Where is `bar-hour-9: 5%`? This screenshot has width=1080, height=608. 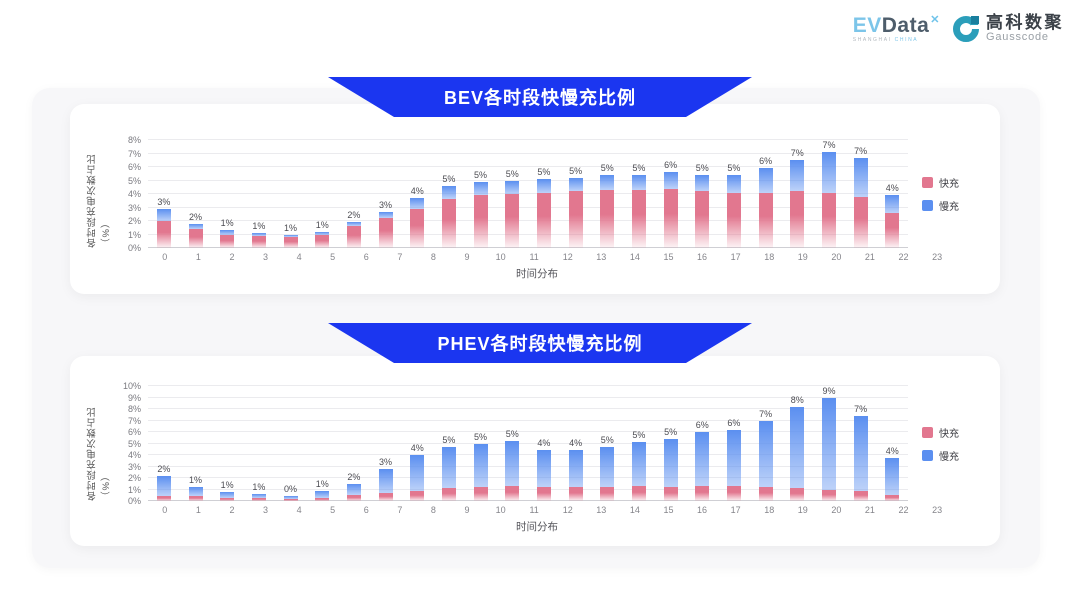 bar-hour-9: 5% is located at coordinates (449, 194).